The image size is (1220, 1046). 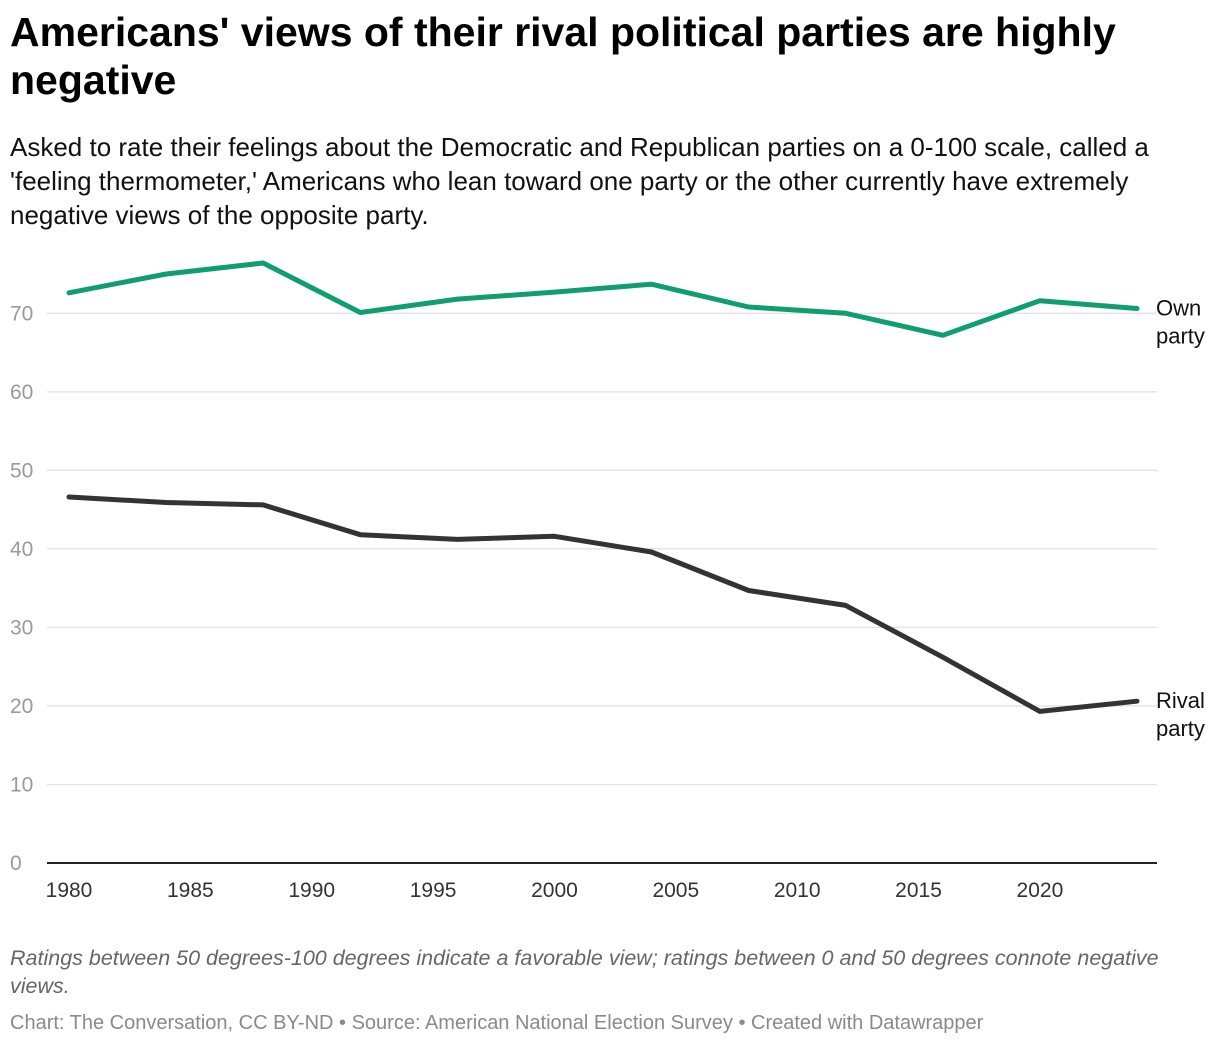 What do you see at coordinates (21, 470) in the screenshot?
I see `y-tick-label: 50` at bounding box center [21, 470].